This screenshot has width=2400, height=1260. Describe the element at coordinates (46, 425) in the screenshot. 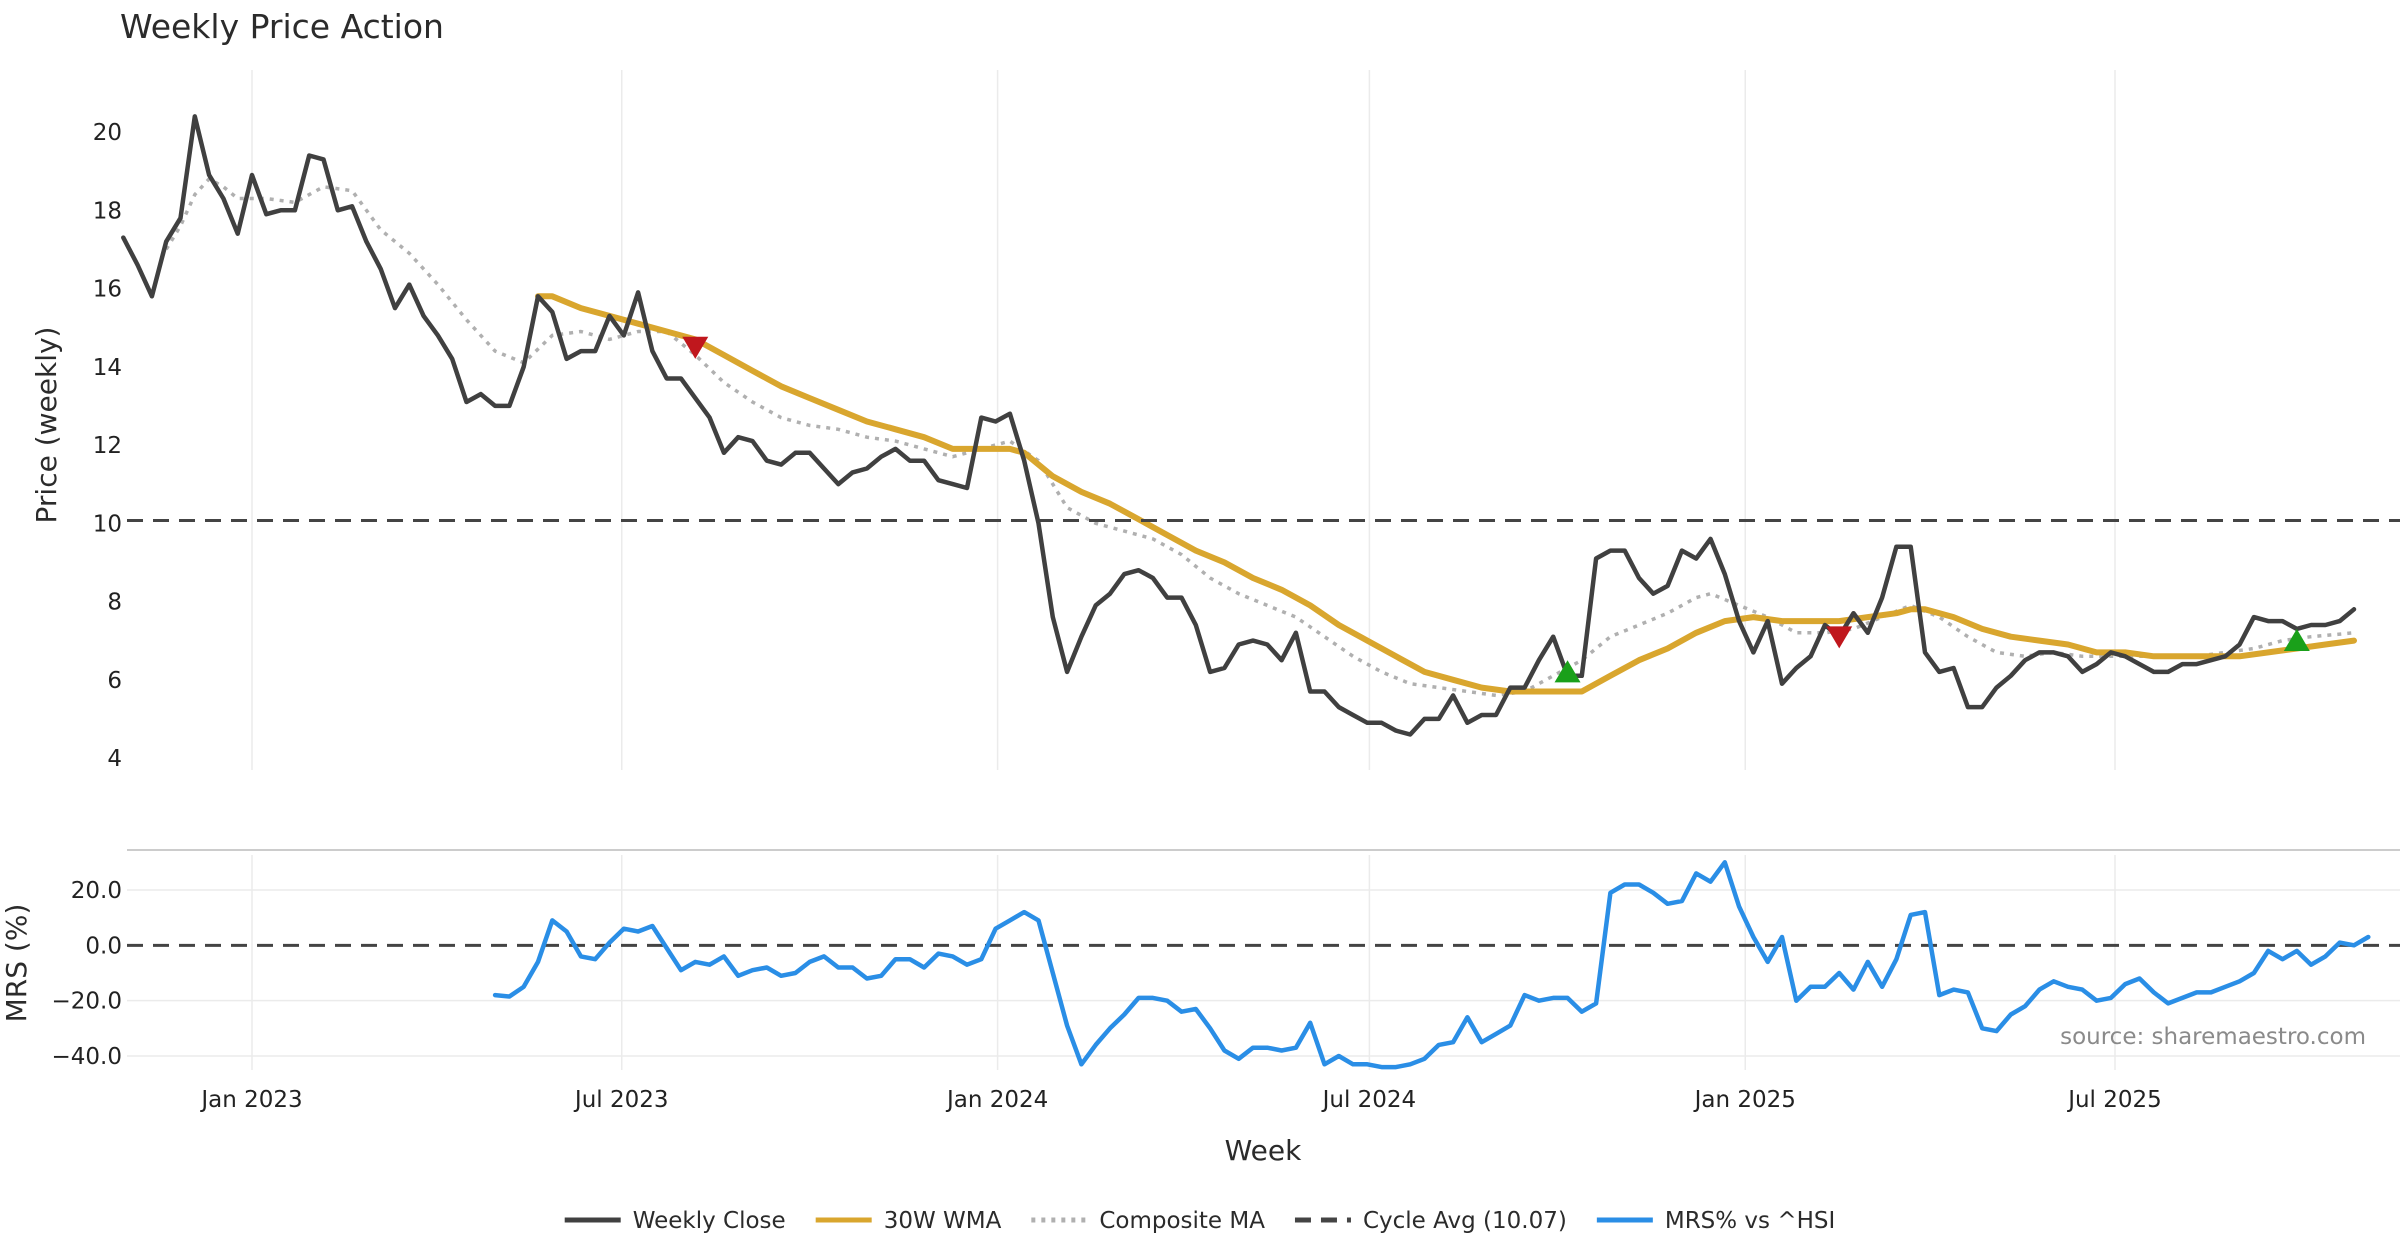

I see `price-y-axis-label: Price (weekly)` at that location.